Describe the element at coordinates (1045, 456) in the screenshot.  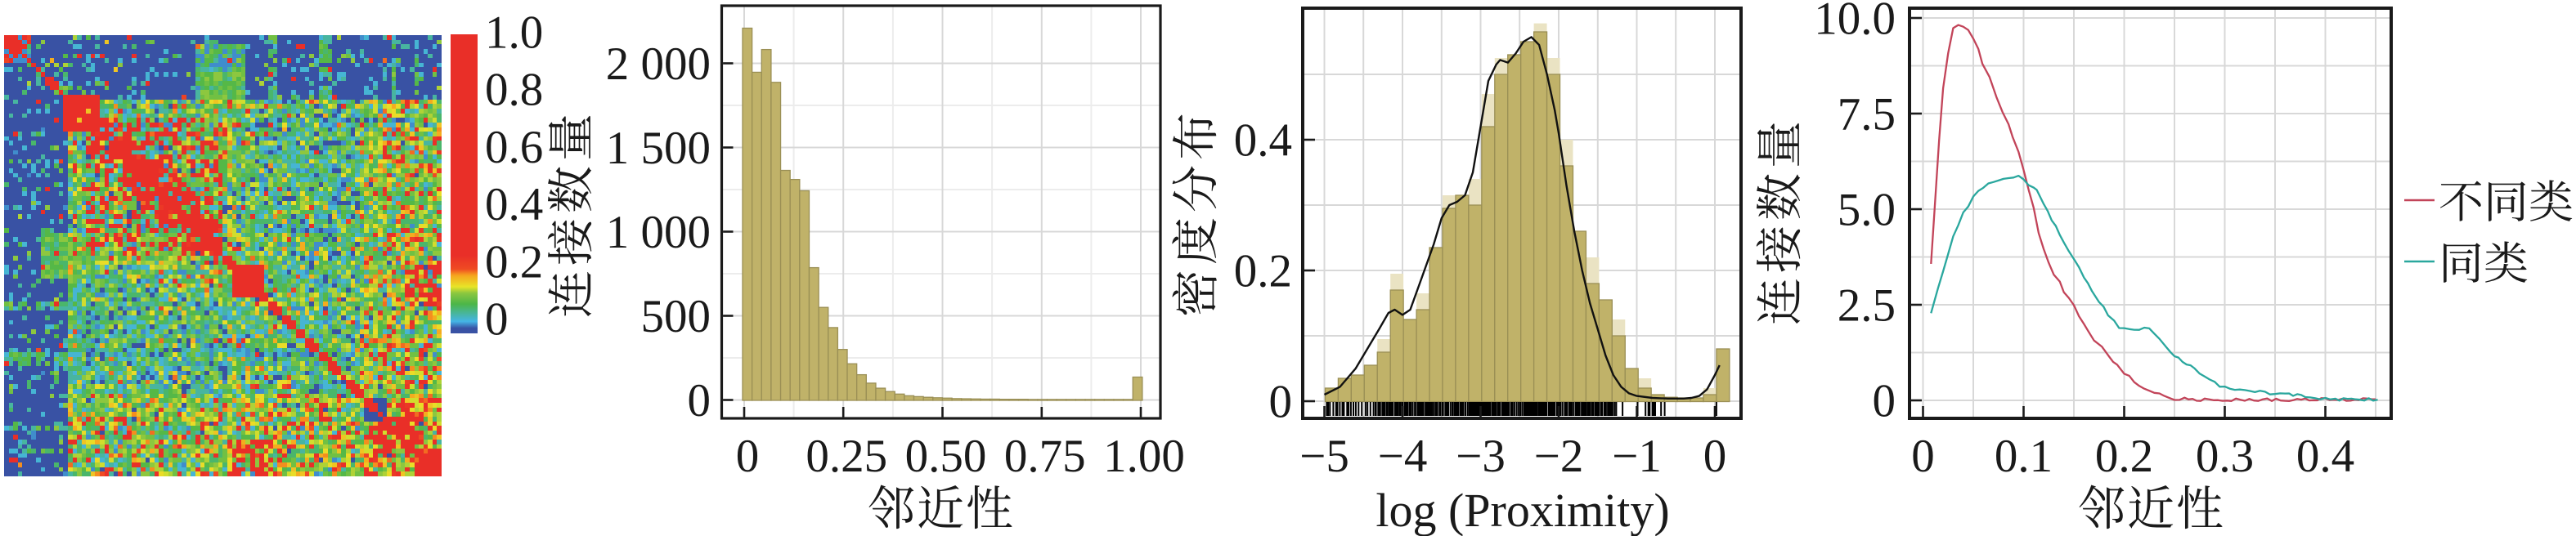
I see `svg-text: 0.75` at that location.